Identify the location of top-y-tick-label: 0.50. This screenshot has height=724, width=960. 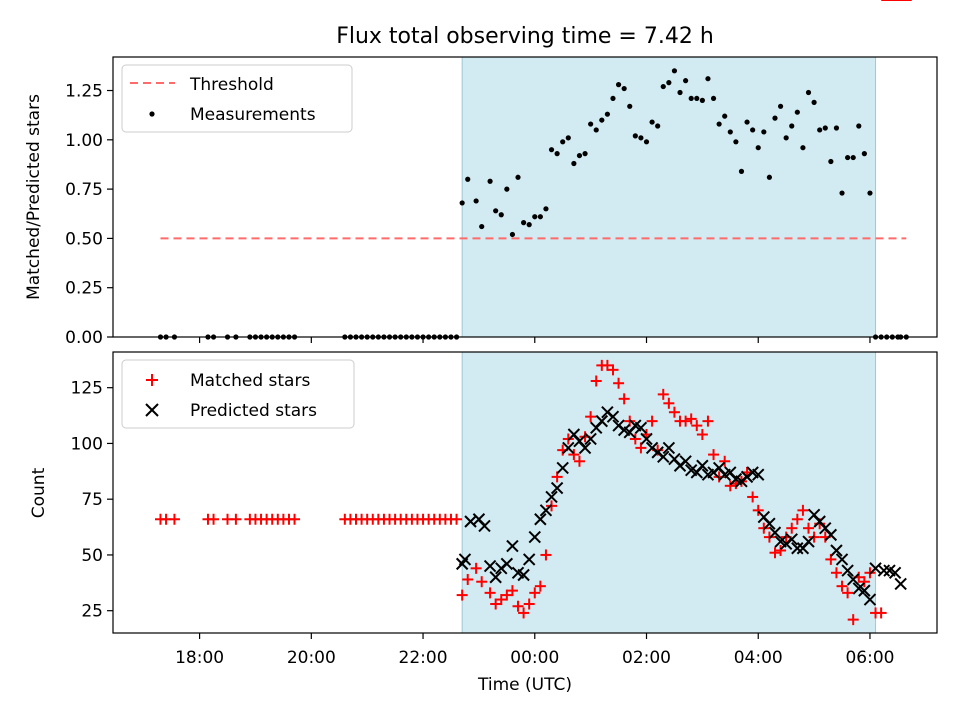
(84, 239).